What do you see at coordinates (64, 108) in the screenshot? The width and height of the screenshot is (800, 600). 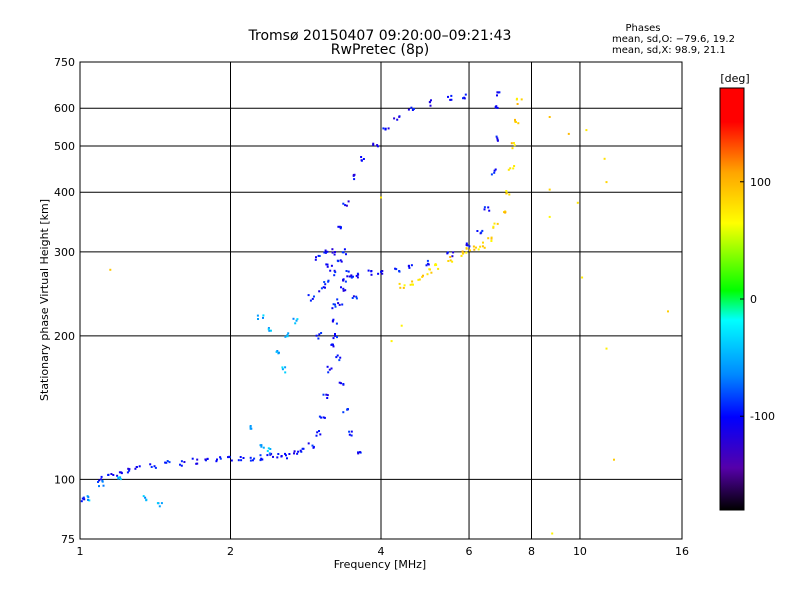 I see `y-tick-label: 600` at bounding box center [64, 108].